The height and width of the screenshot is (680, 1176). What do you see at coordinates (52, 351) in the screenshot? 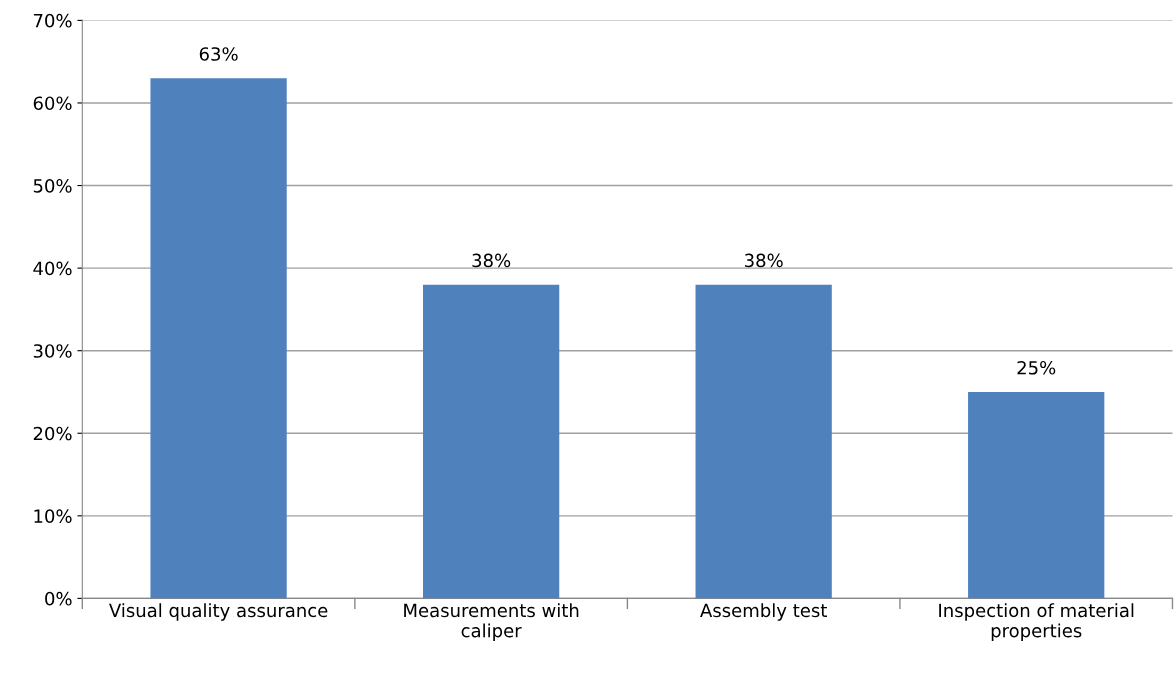
I see `y-tick-label: 30%` at bounding box center [52, 351].